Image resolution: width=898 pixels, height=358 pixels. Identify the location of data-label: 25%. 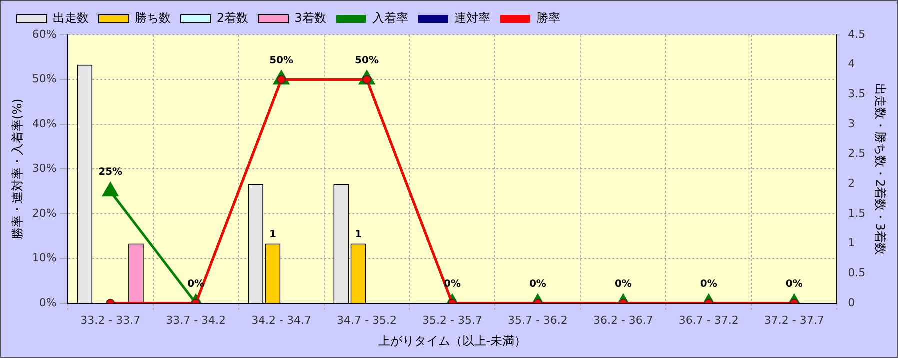
(110, 172).